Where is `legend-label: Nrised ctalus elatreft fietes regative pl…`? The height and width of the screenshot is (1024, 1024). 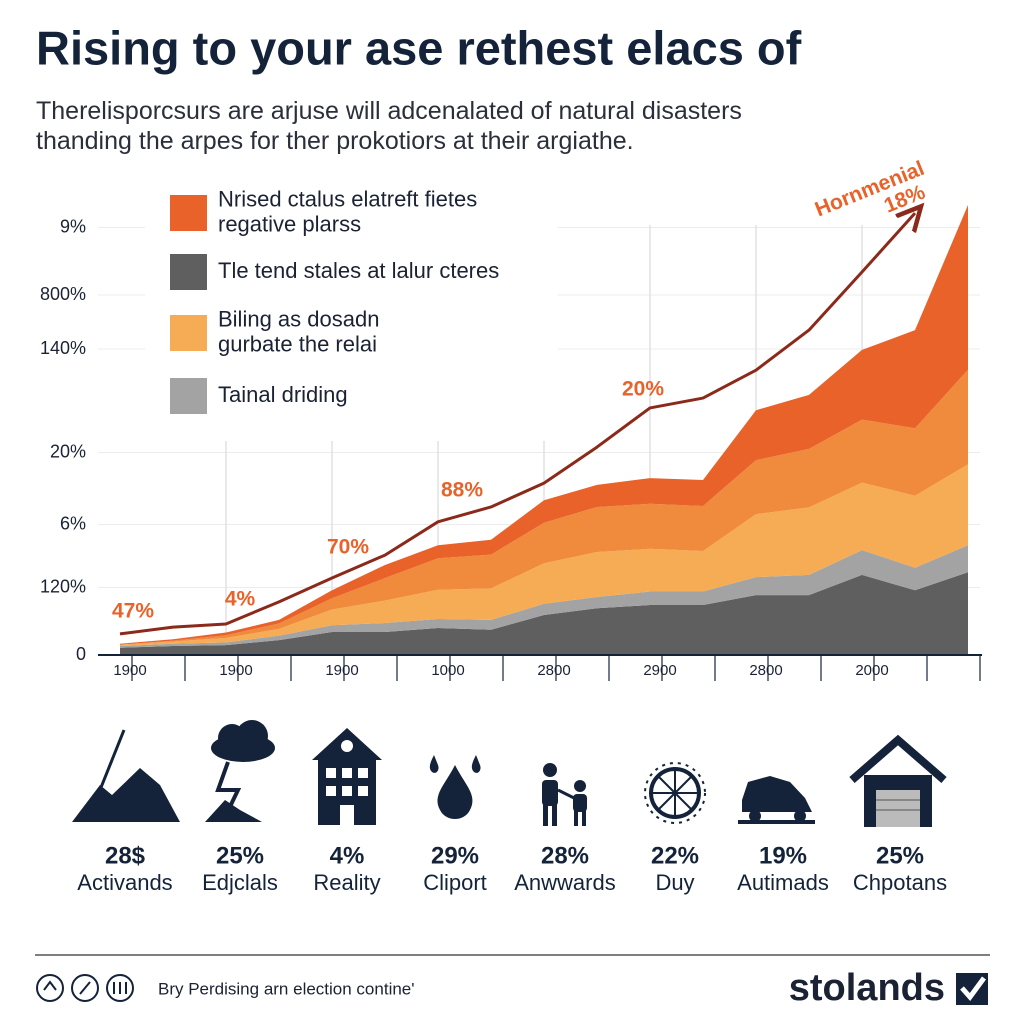
legend-label: Nrised ctalus elatreft fietes regative pl… is located at coordinates (347, 211).